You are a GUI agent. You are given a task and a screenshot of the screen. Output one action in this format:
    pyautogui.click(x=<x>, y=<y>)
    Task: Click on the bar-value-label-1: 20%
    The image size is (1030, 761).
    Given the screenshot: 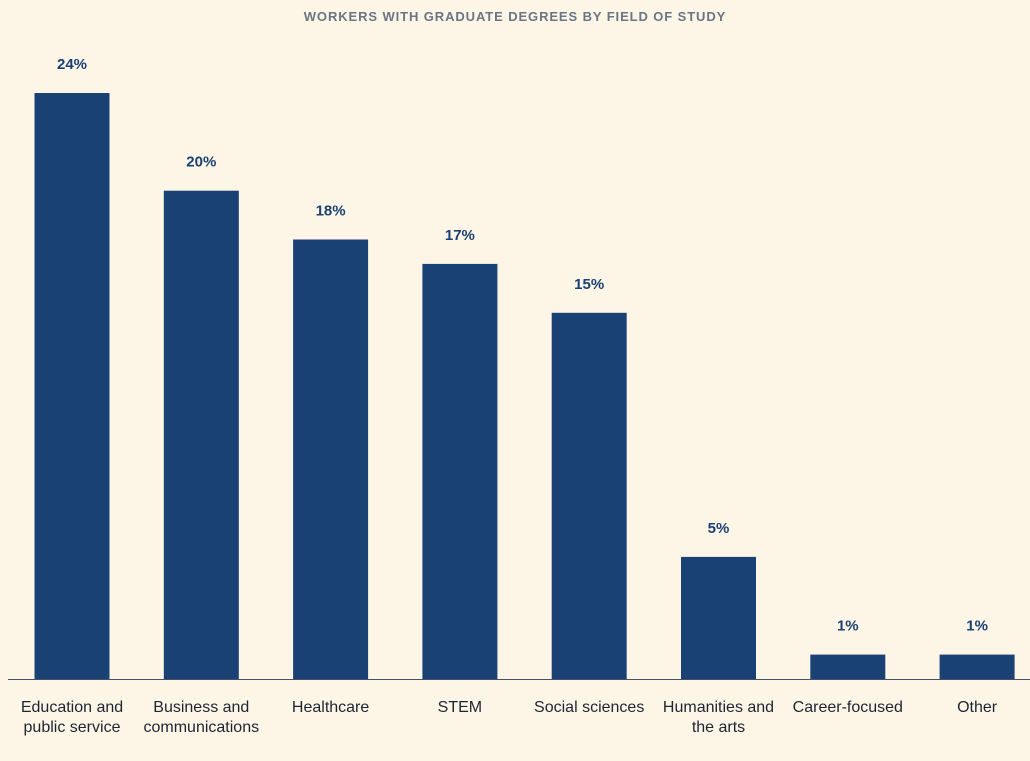 What is the action you would take?
    pyautogui.click(x=201, y=162)
    